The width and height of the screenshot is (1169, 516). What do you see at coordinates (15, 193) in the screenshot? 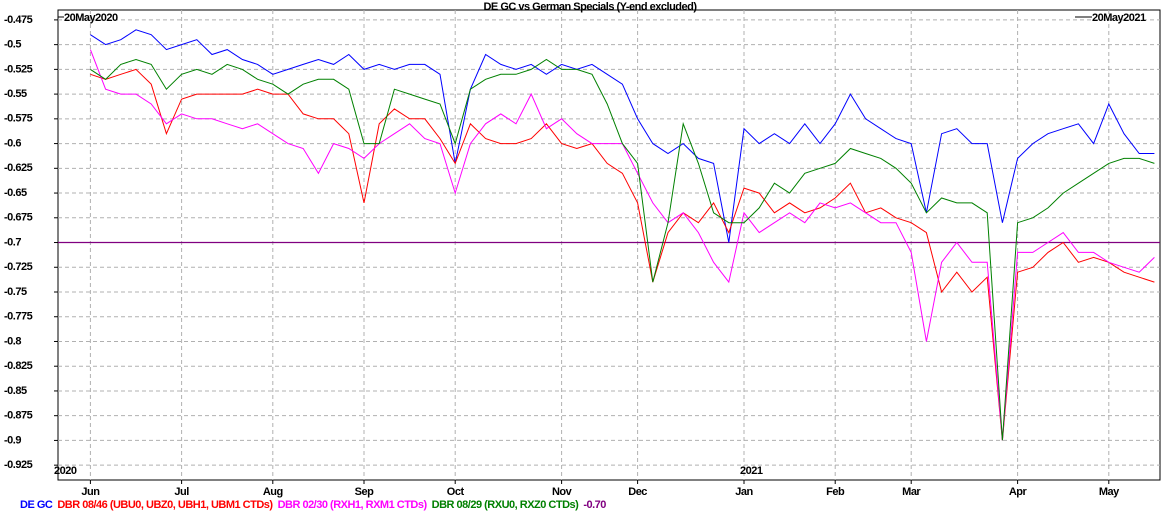
I see `y-tick-label: -0.65` at bounding box center [15, 193].